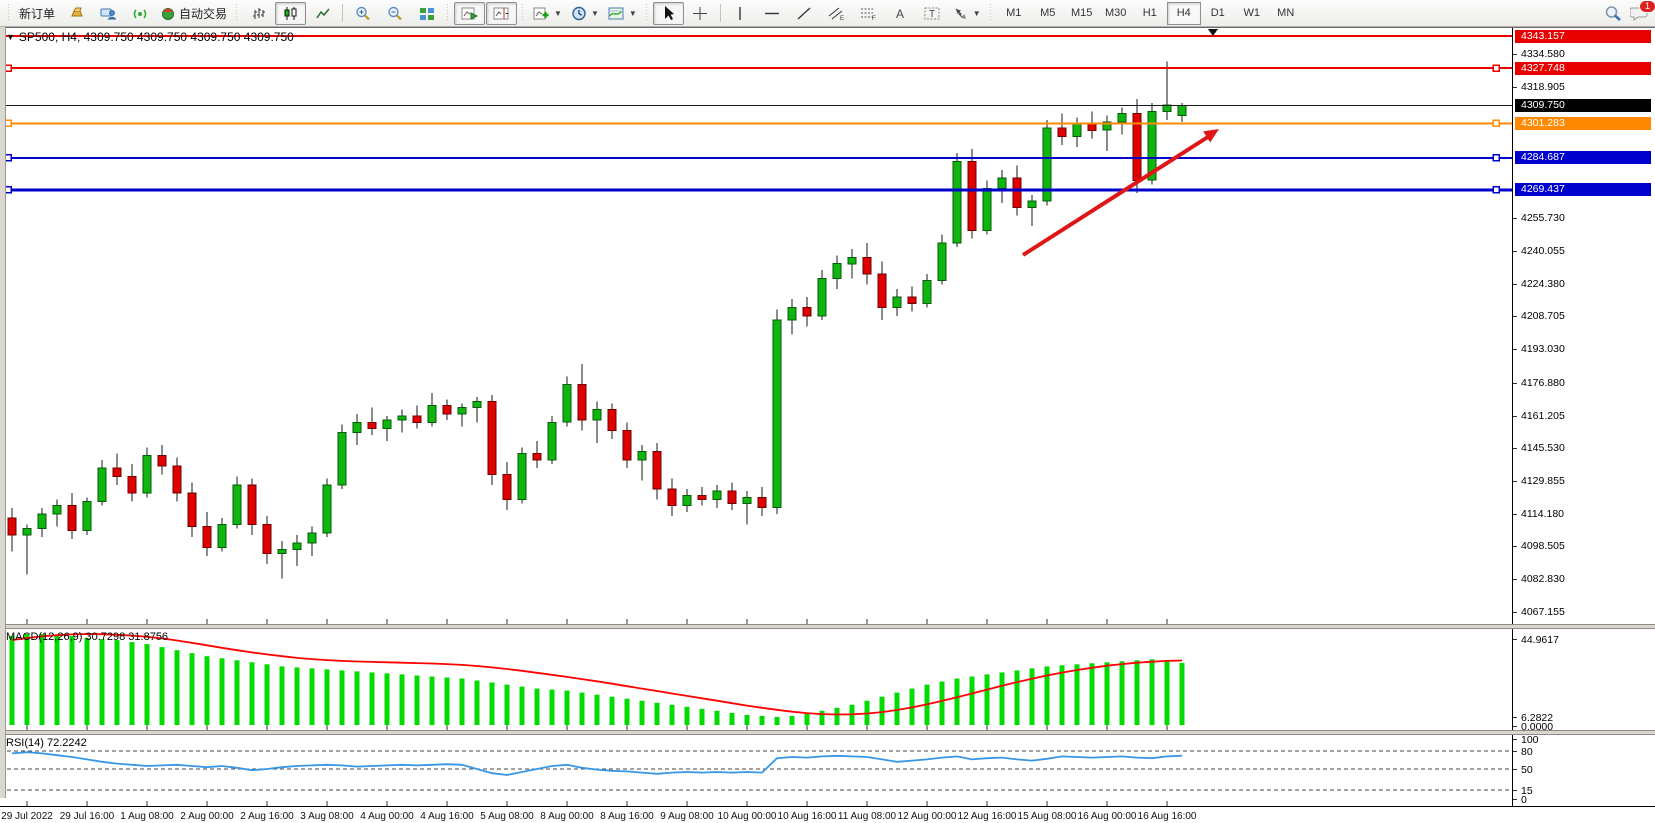 Image resolution: width=1655 pixels, height=823 pixels. Describe the element at coordinates (1213, 32) in the screenshot. I see `chart-shift-marker` at that location.